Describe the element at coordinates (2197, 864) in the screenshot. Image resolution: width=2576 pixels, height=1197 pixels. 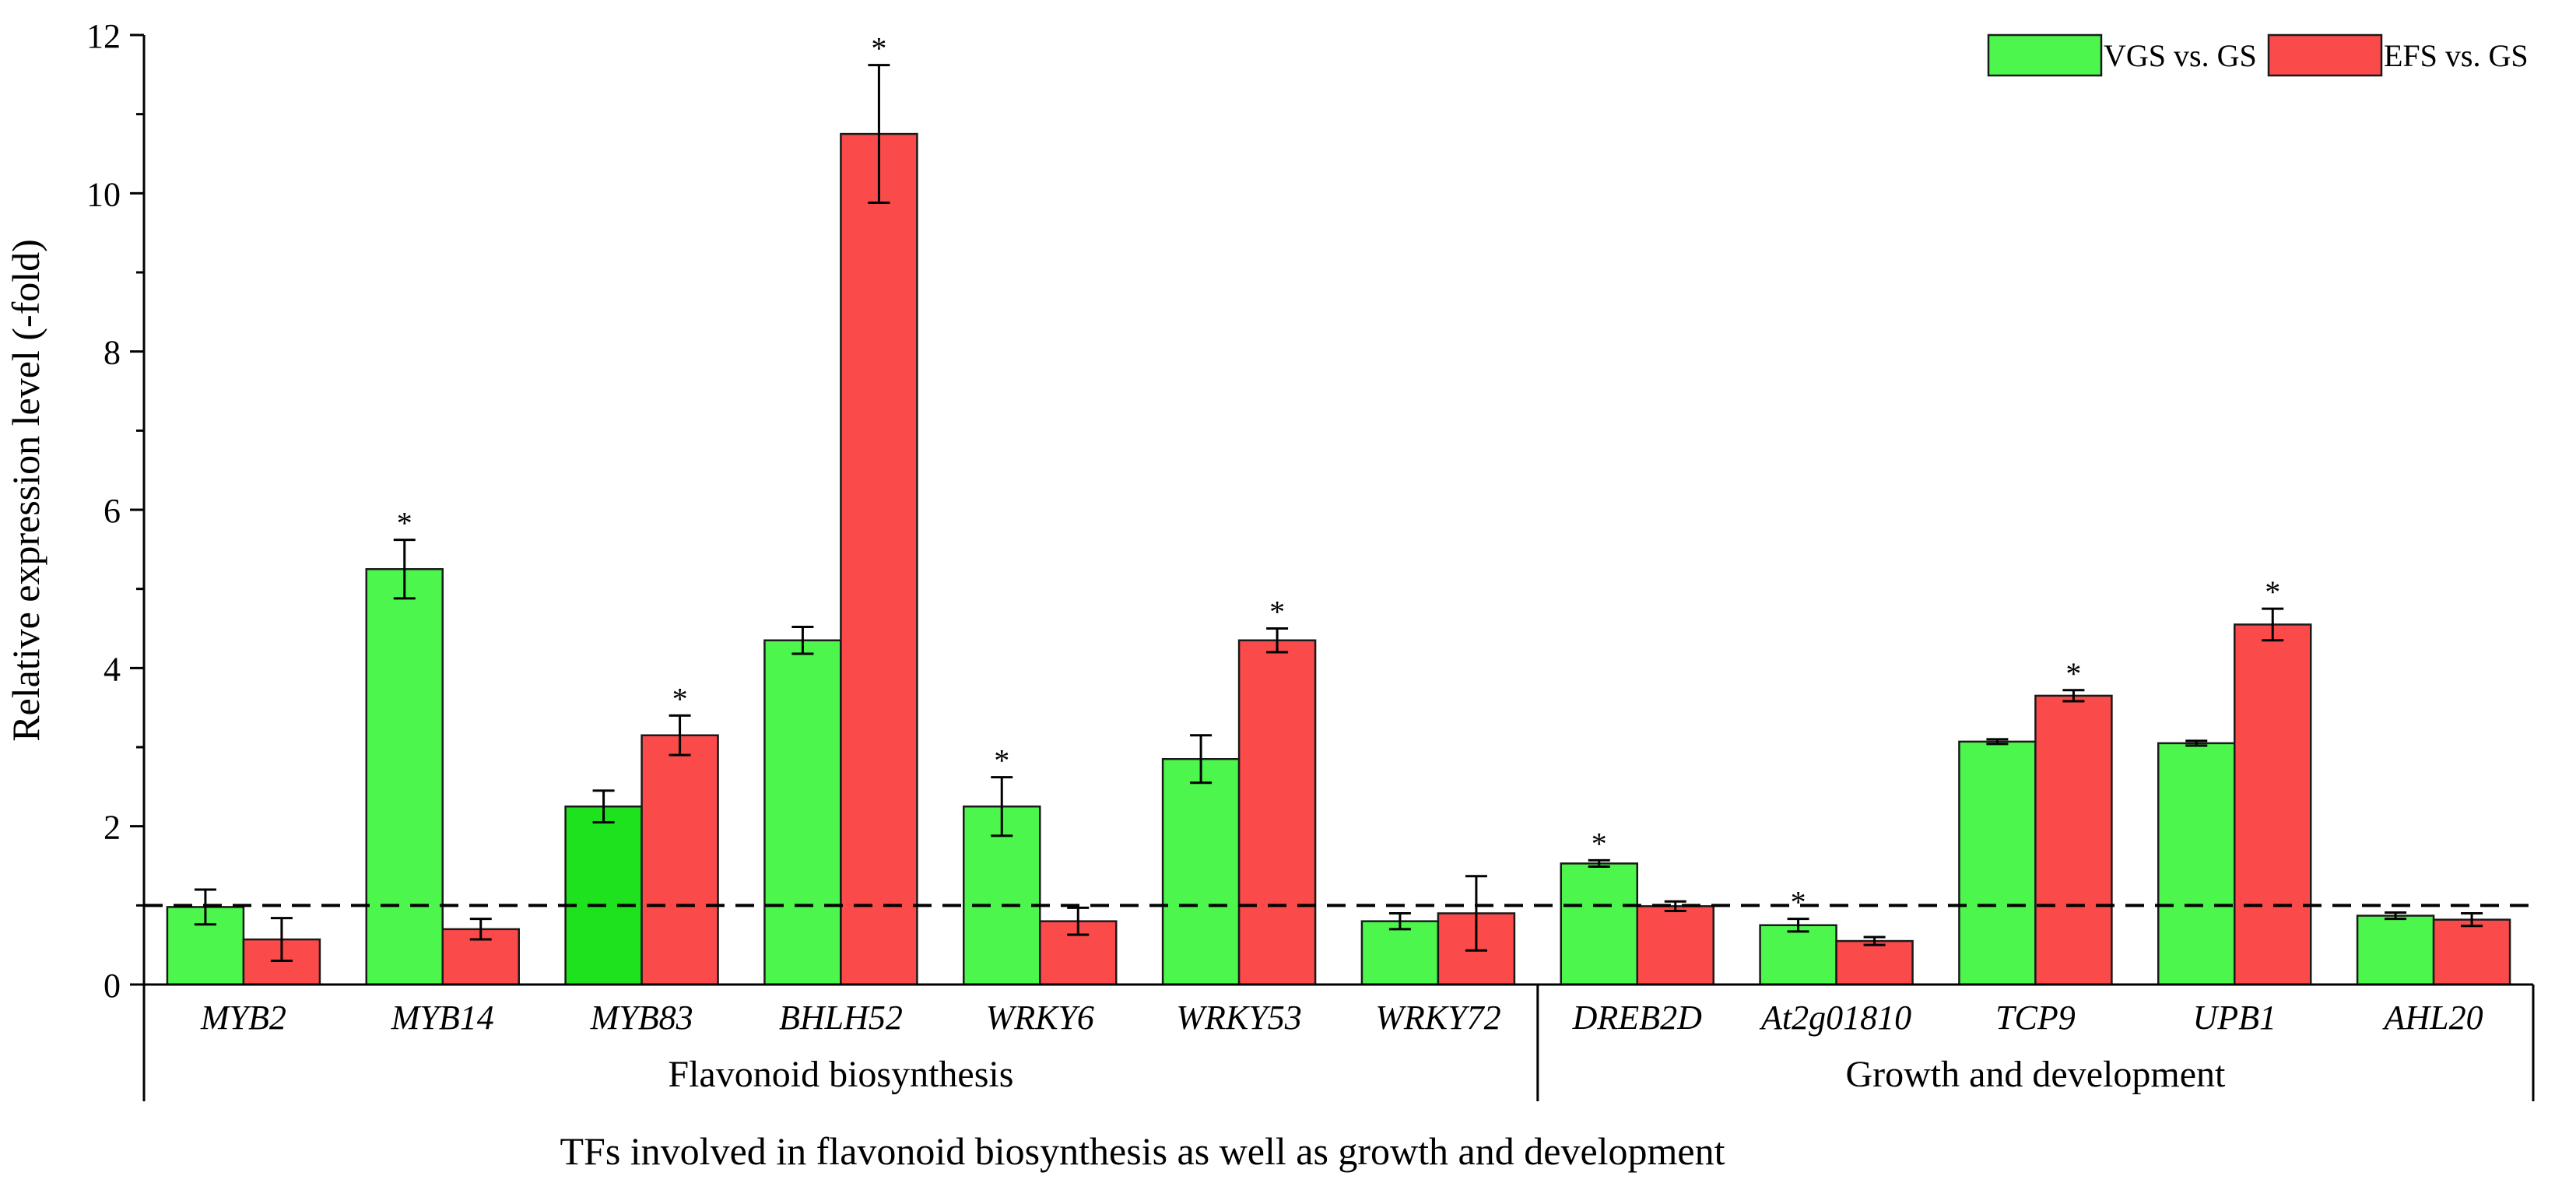
I see `bar-upb1-s0` at that location.